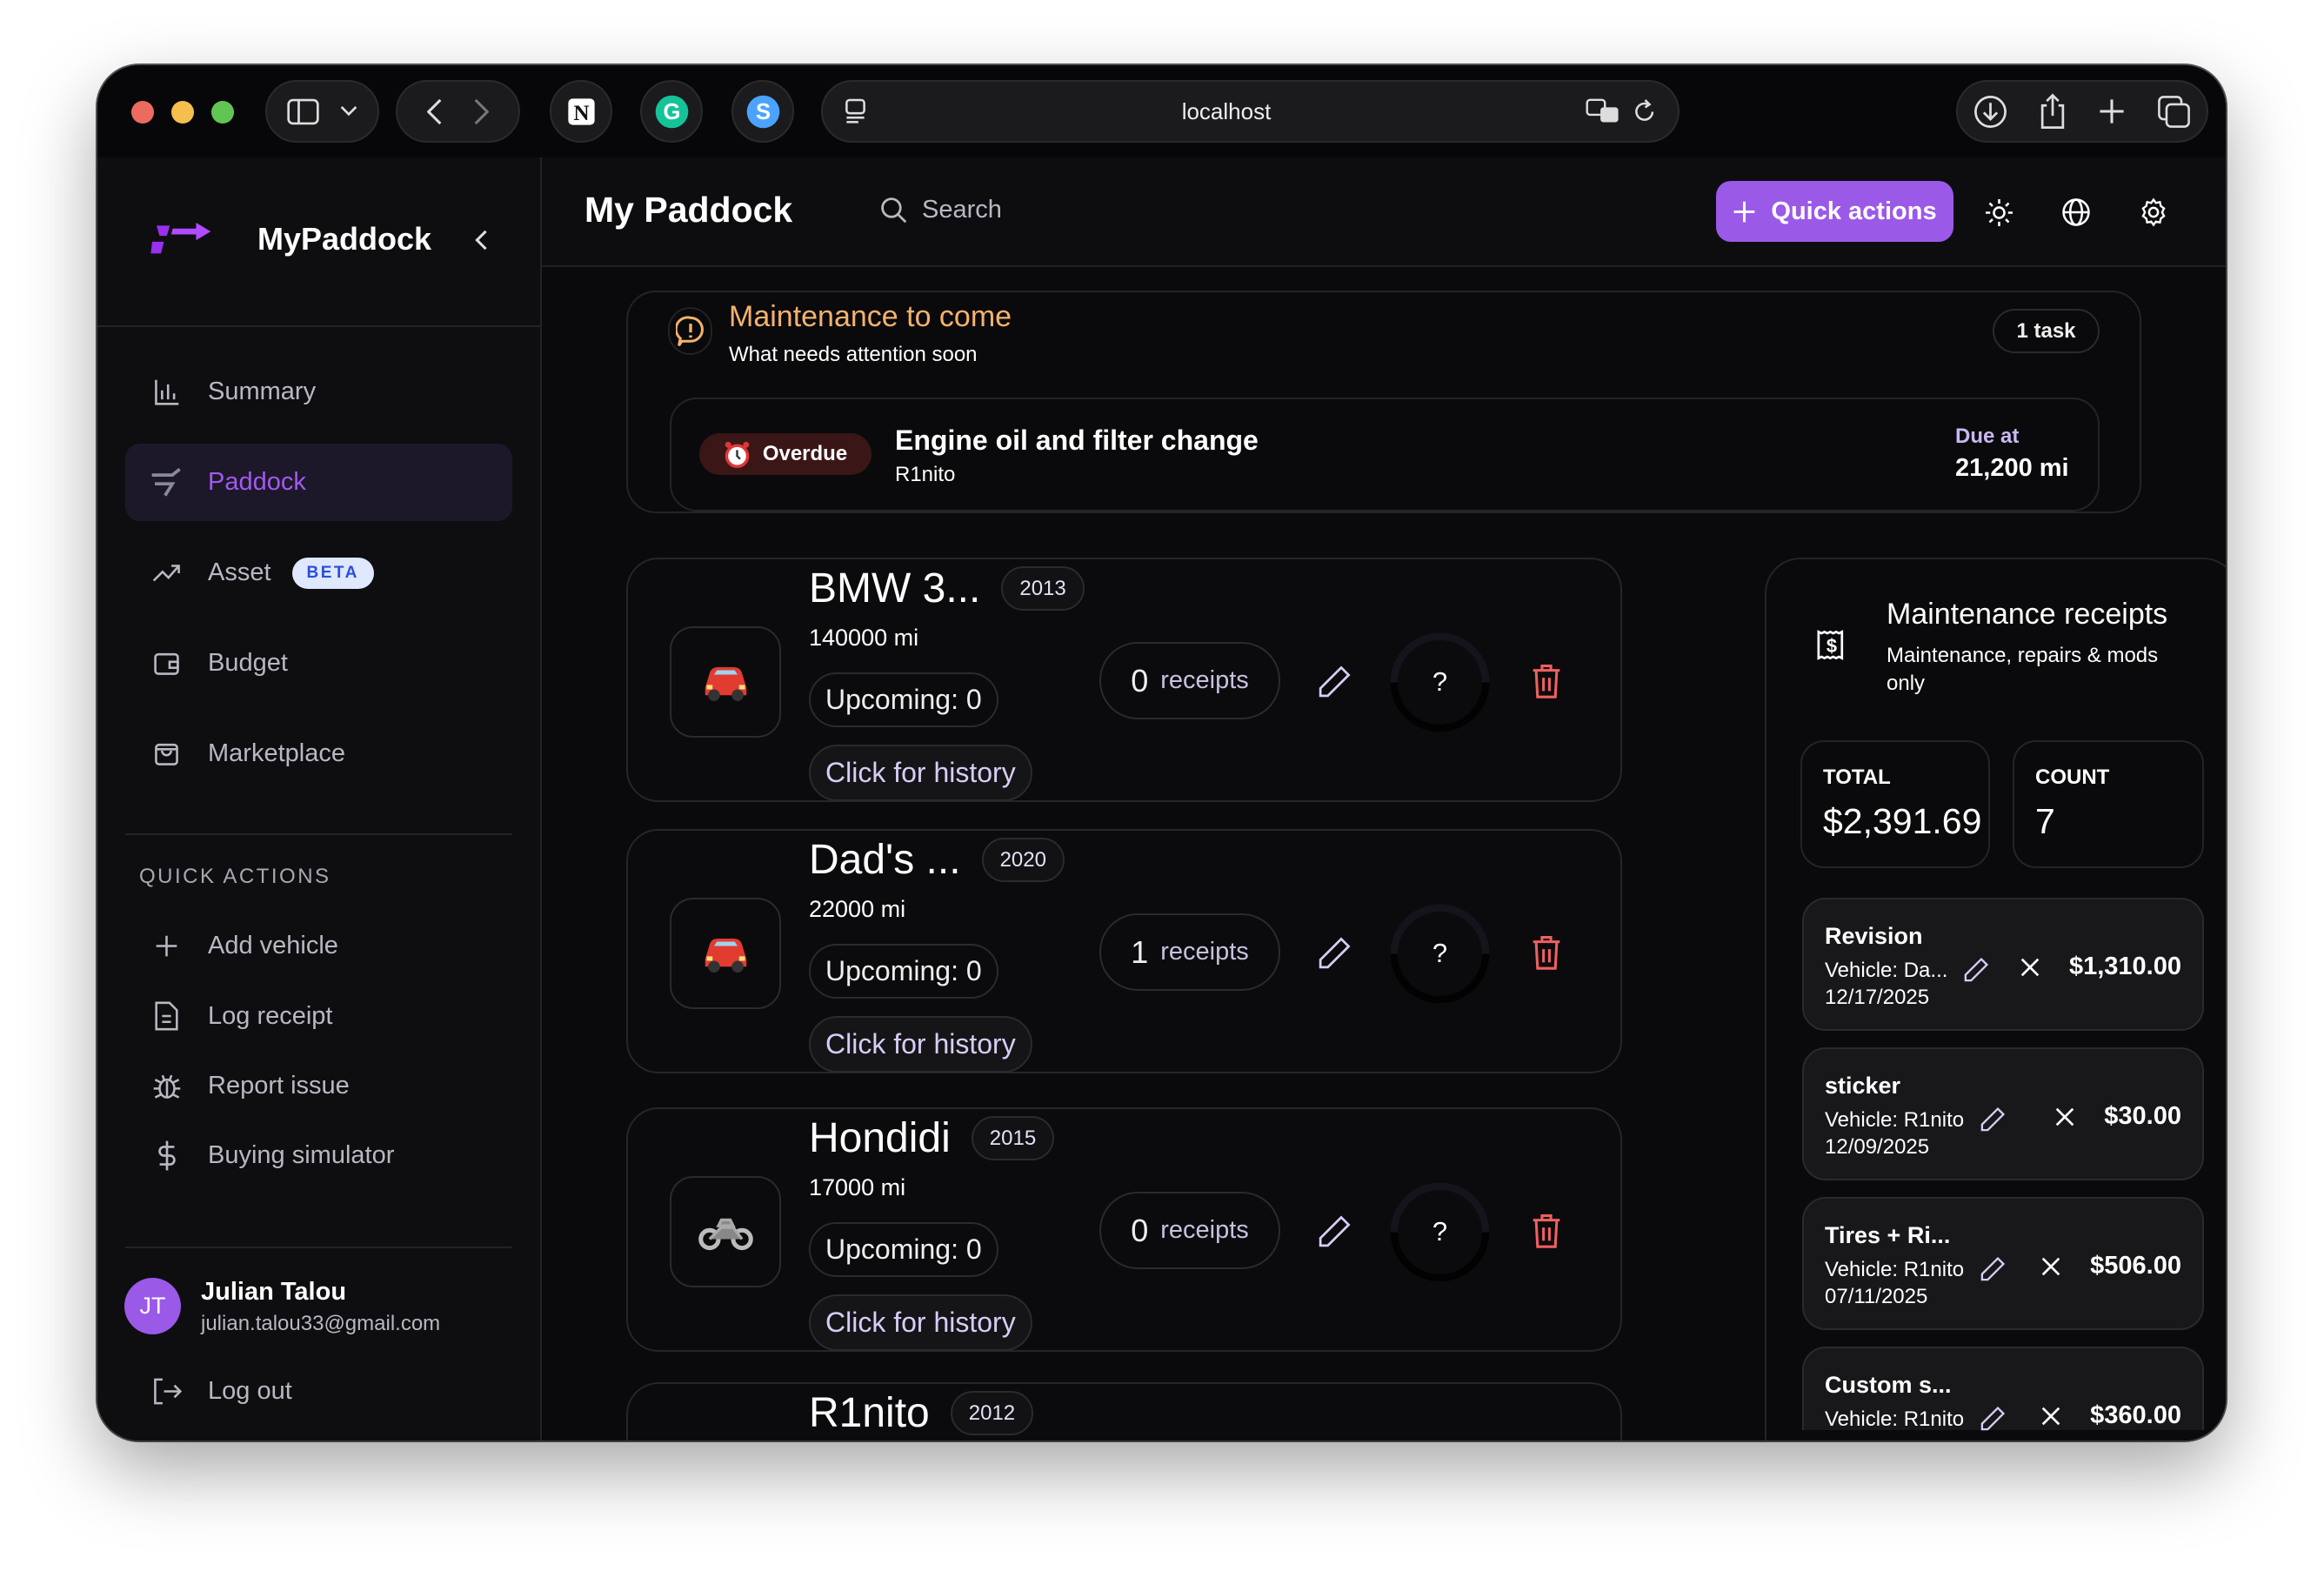 The height and width of the screenshot is (1571, 2324). I want to click on maintenance-subtitle: What needs attention soon, so click(853, 354).